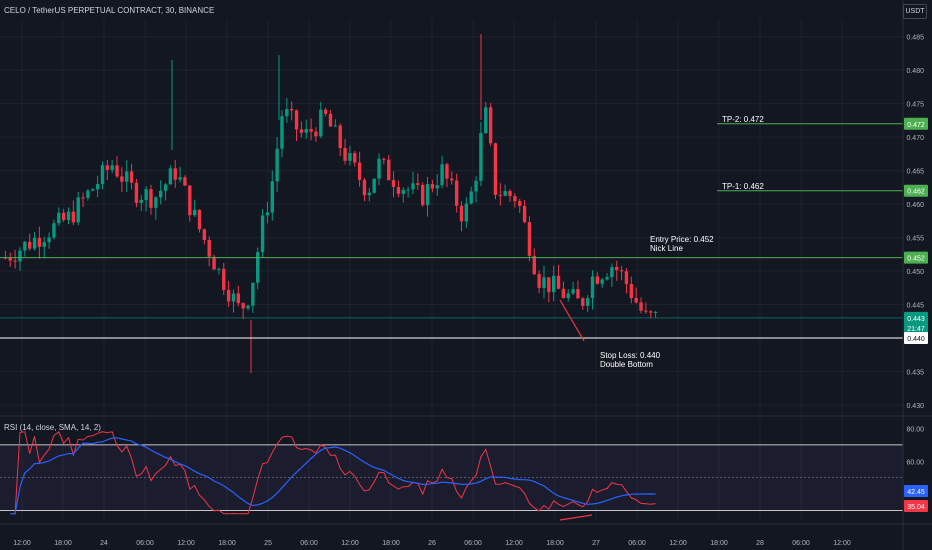  What do you see at coordinates (915, 239) in the screenshot?
I see `price-tick-label: 0.455` at bounding box center [915, 239].